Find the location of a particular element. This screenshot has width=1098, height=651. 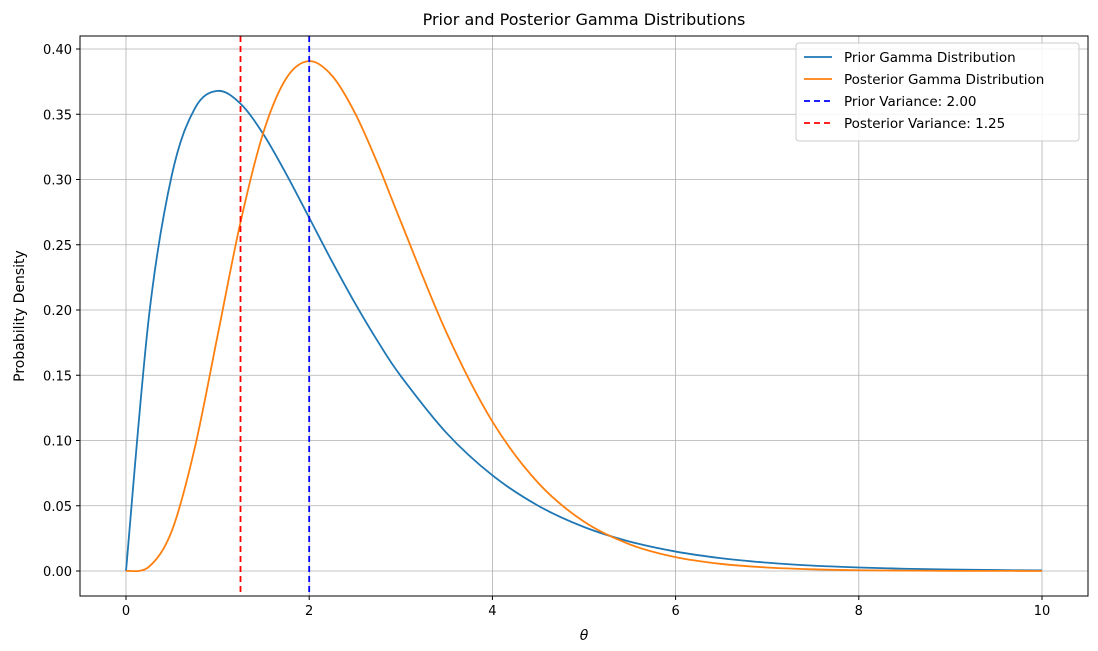

y-tick-label: 0.25 is located at coordinates (57, 246).